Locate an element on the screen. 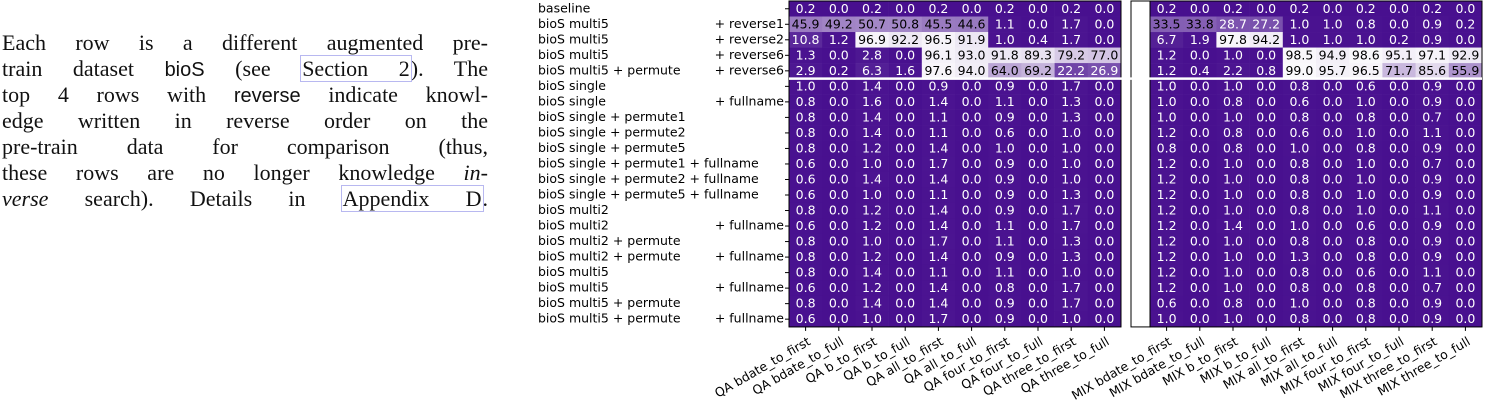  cell-label: 1.3 is located at coordinates (1071, 194).